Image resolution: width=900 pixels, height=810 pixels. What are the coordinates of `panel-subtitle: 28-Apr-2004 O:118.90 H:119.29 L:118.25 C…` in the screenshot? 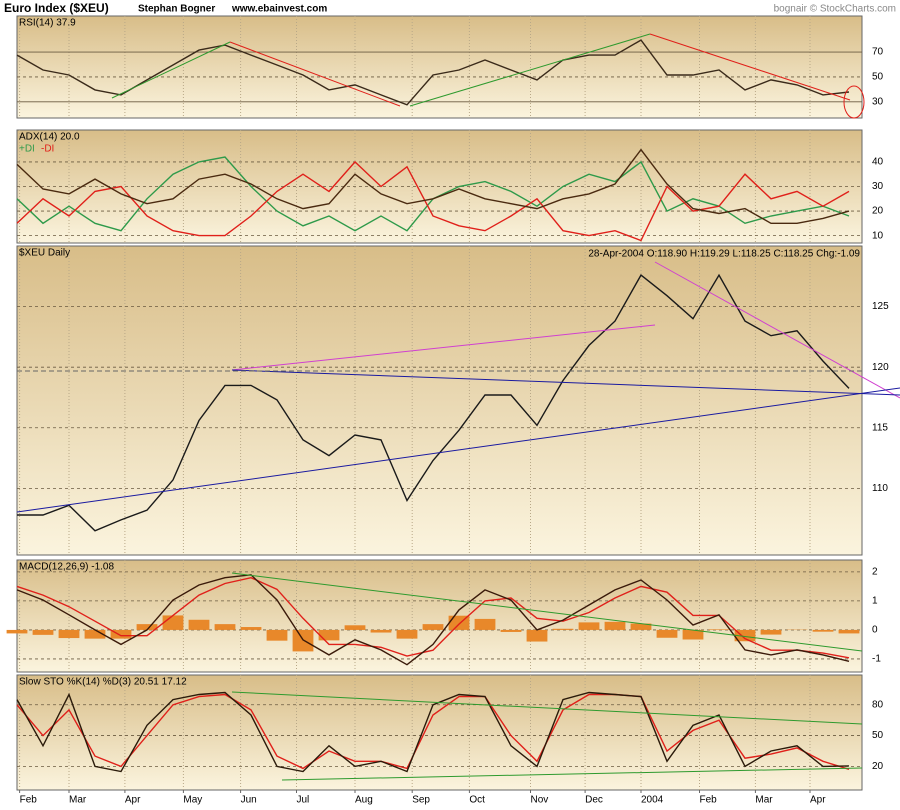 It's located at (724, 254).